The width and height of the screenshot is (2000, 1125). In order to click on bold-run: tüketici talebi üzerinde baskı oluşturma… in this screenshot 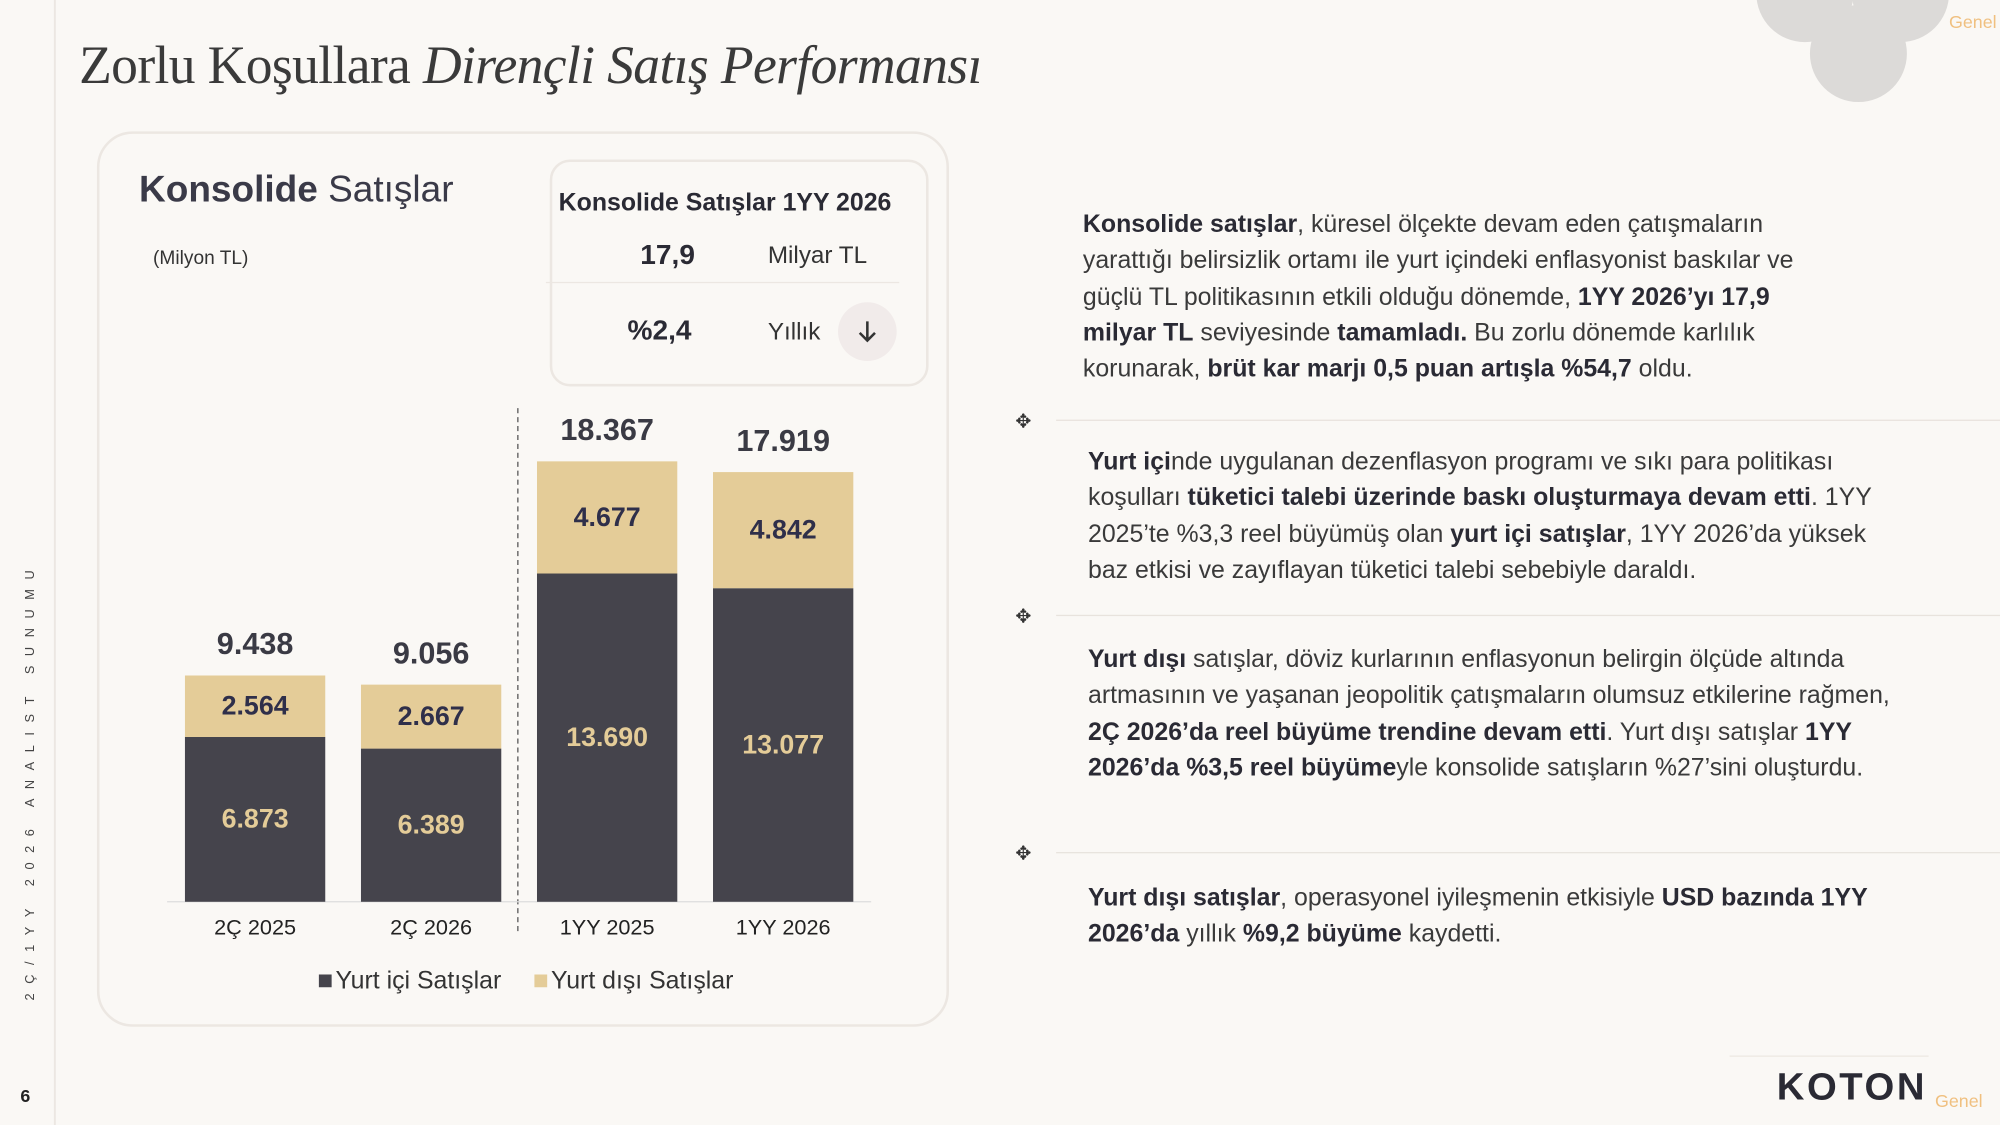, I will do `click(1499, 497)`.